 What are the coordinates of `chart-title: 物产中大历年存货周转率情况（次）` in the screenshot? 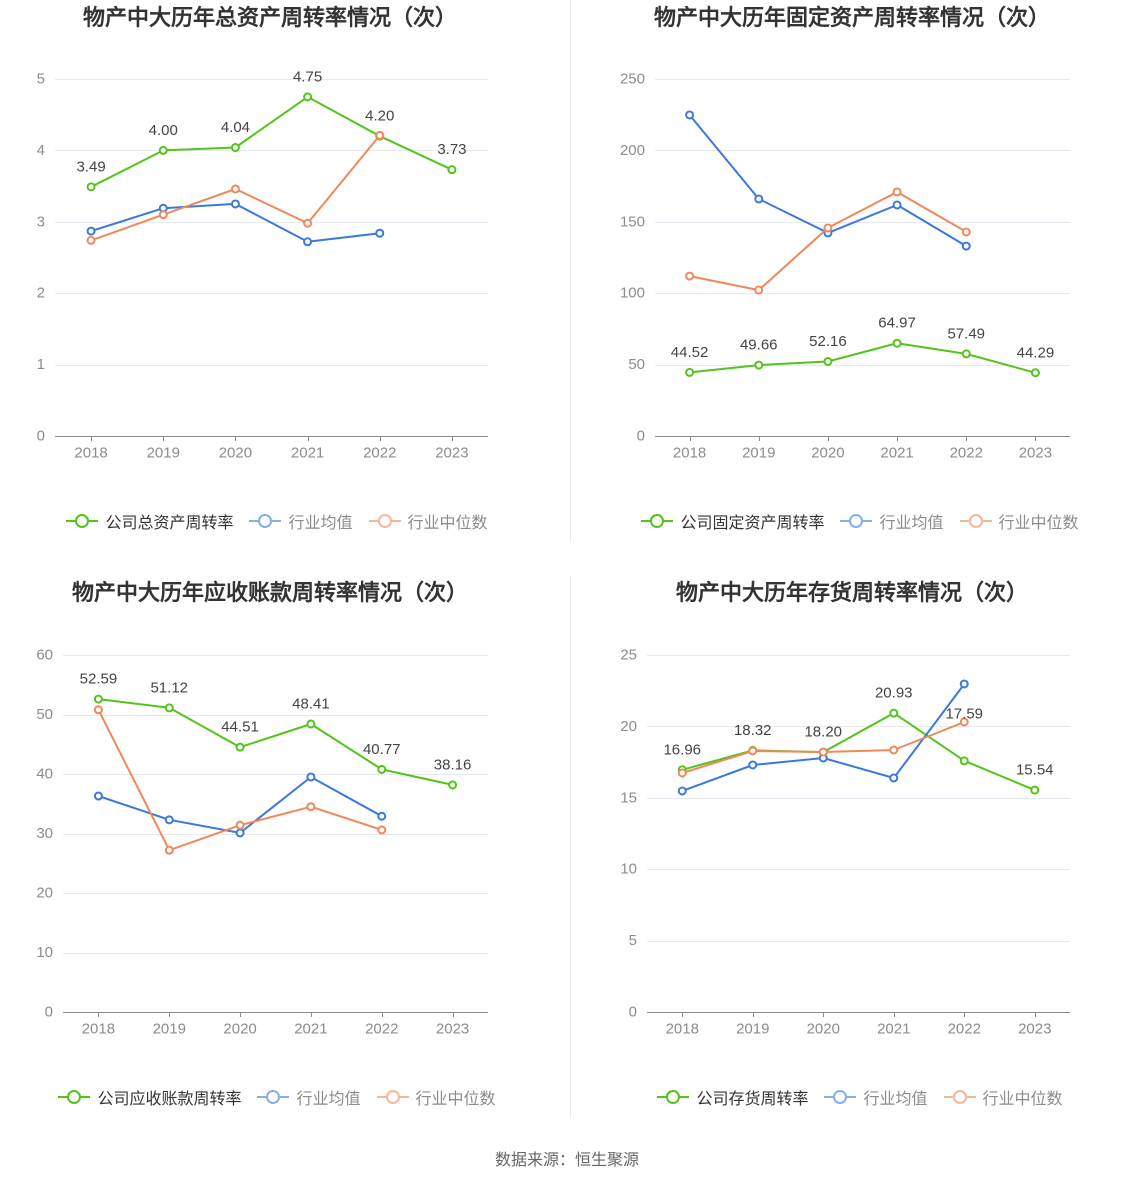 It's located at (851, 592).